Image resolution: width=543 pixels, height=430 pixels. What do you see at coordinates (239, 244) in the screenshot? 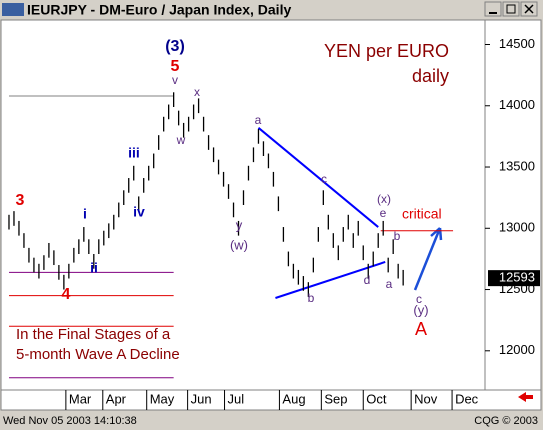
I see `annotation: (w)` at bounding box center [239, 244].